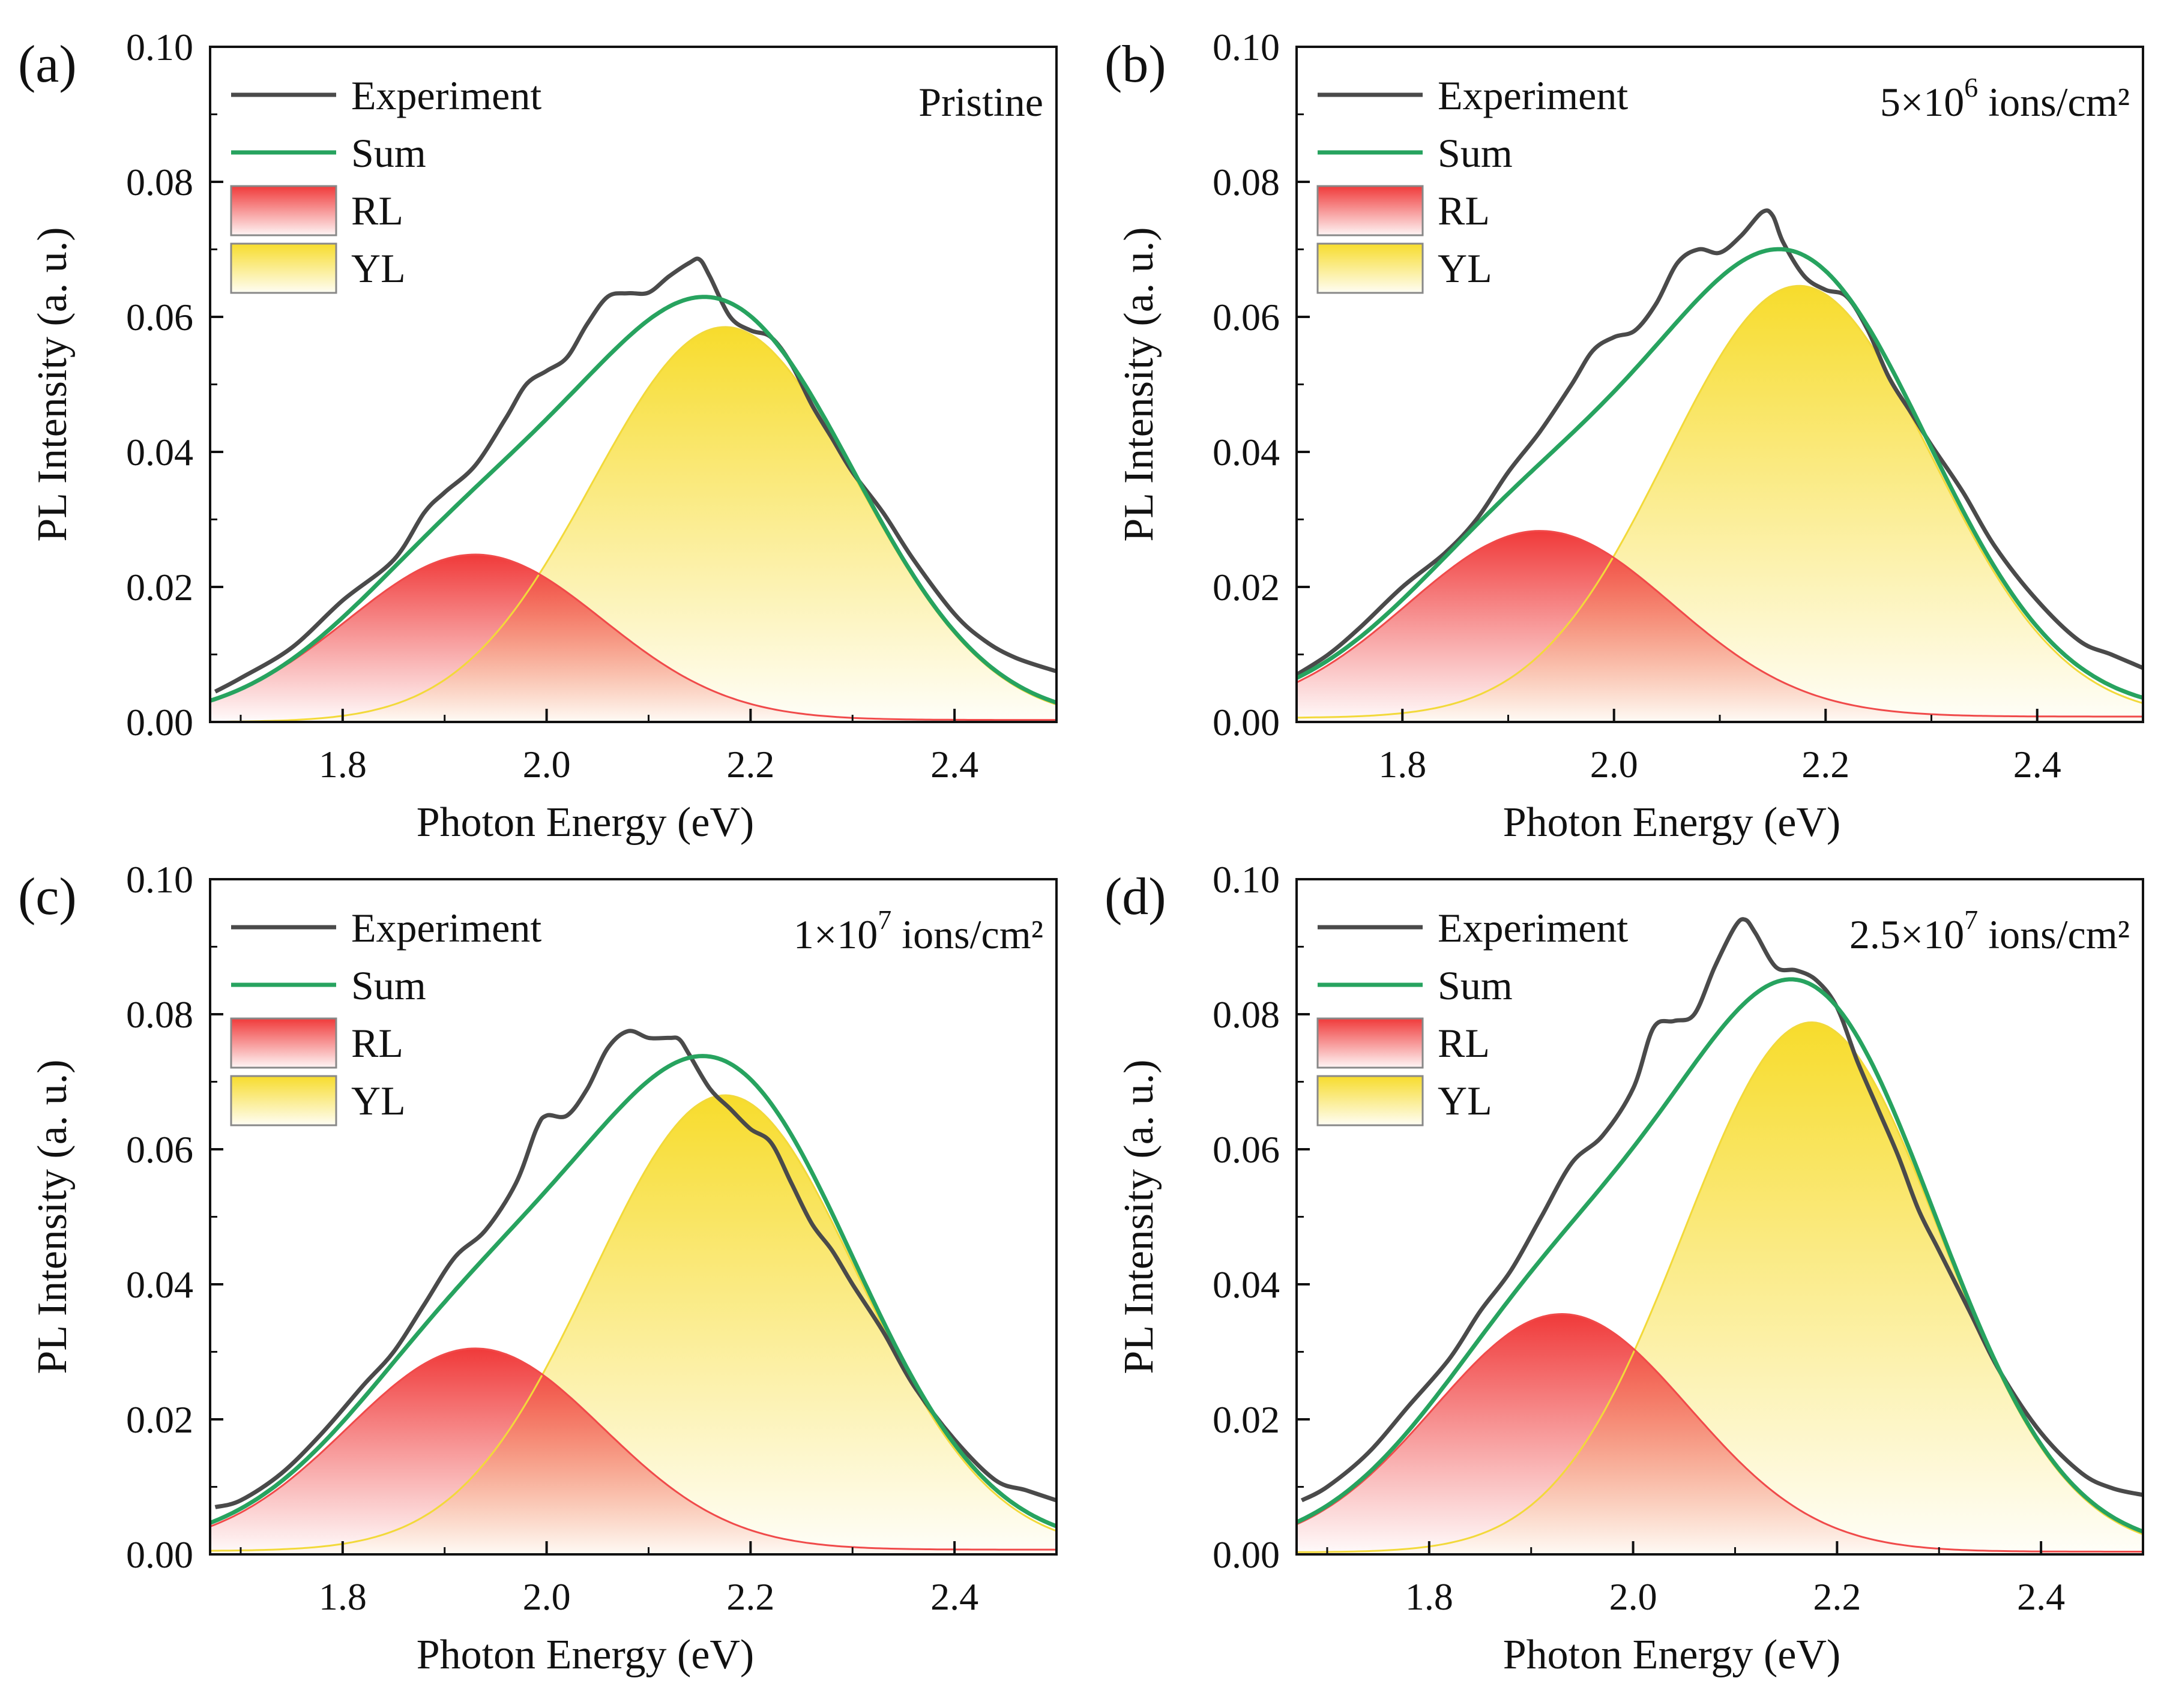 Image resolution: width=2164 pixels, height=1708 pixels. I want to click on condition-annotation: 1×107 ions/cm², so click(918, 931).